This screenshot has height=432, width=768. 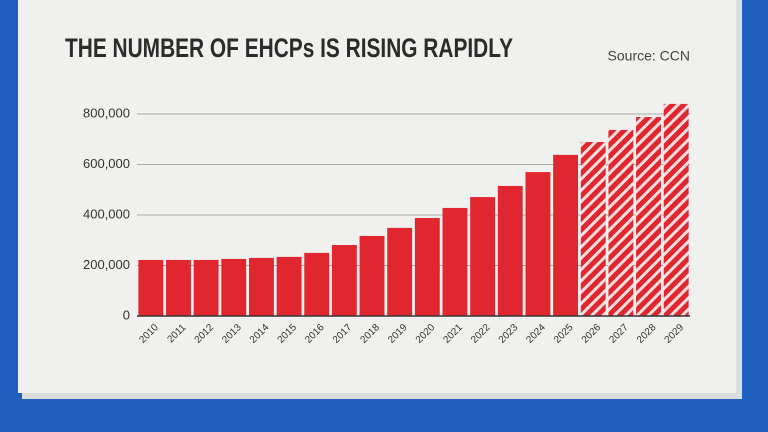 I want to click on y-tick-label: 400,000, so click(x=106, y=213).